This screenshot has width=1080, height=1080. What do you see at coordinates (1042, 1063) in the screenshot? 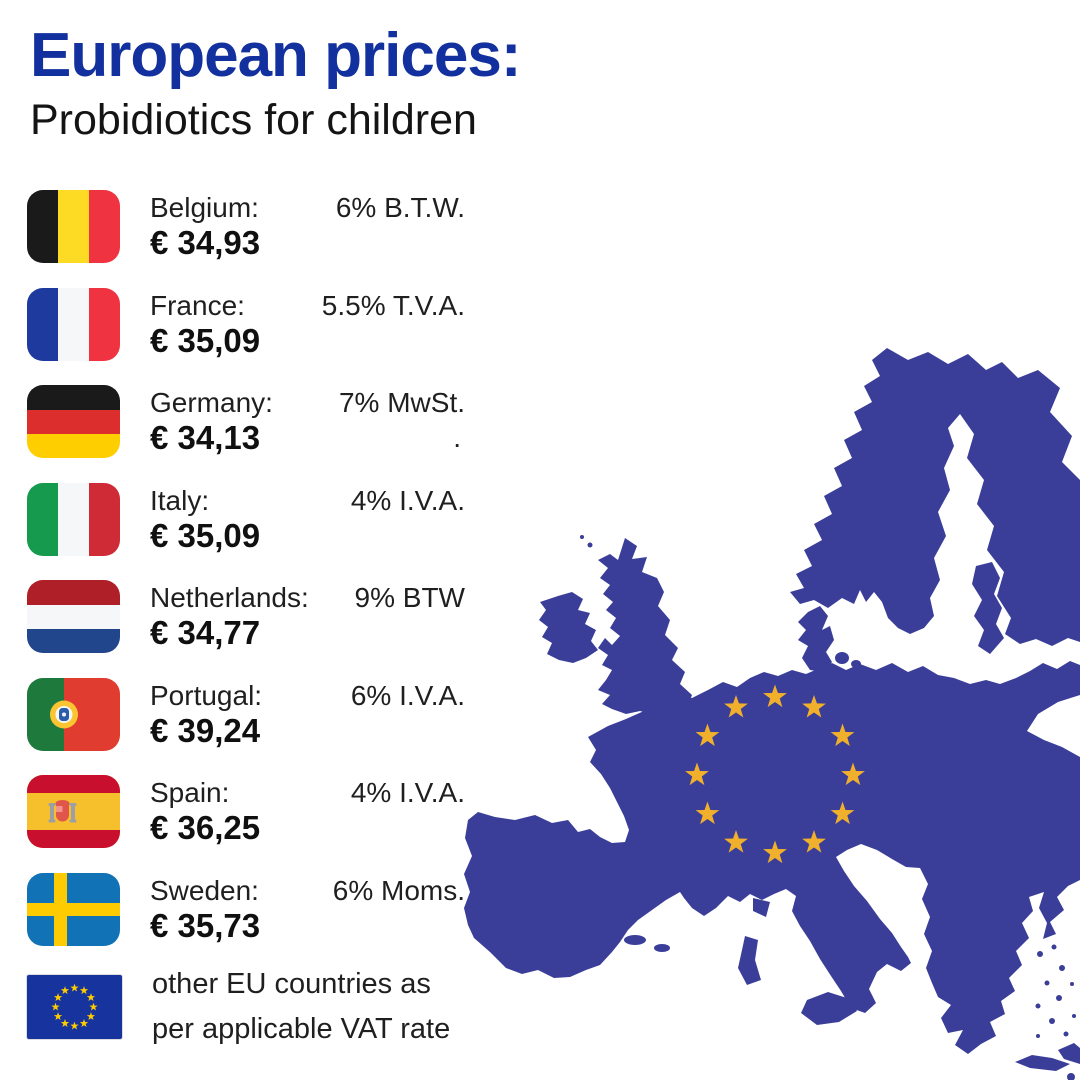
I see `crete-shape` at bounding box center [1042, 1063].